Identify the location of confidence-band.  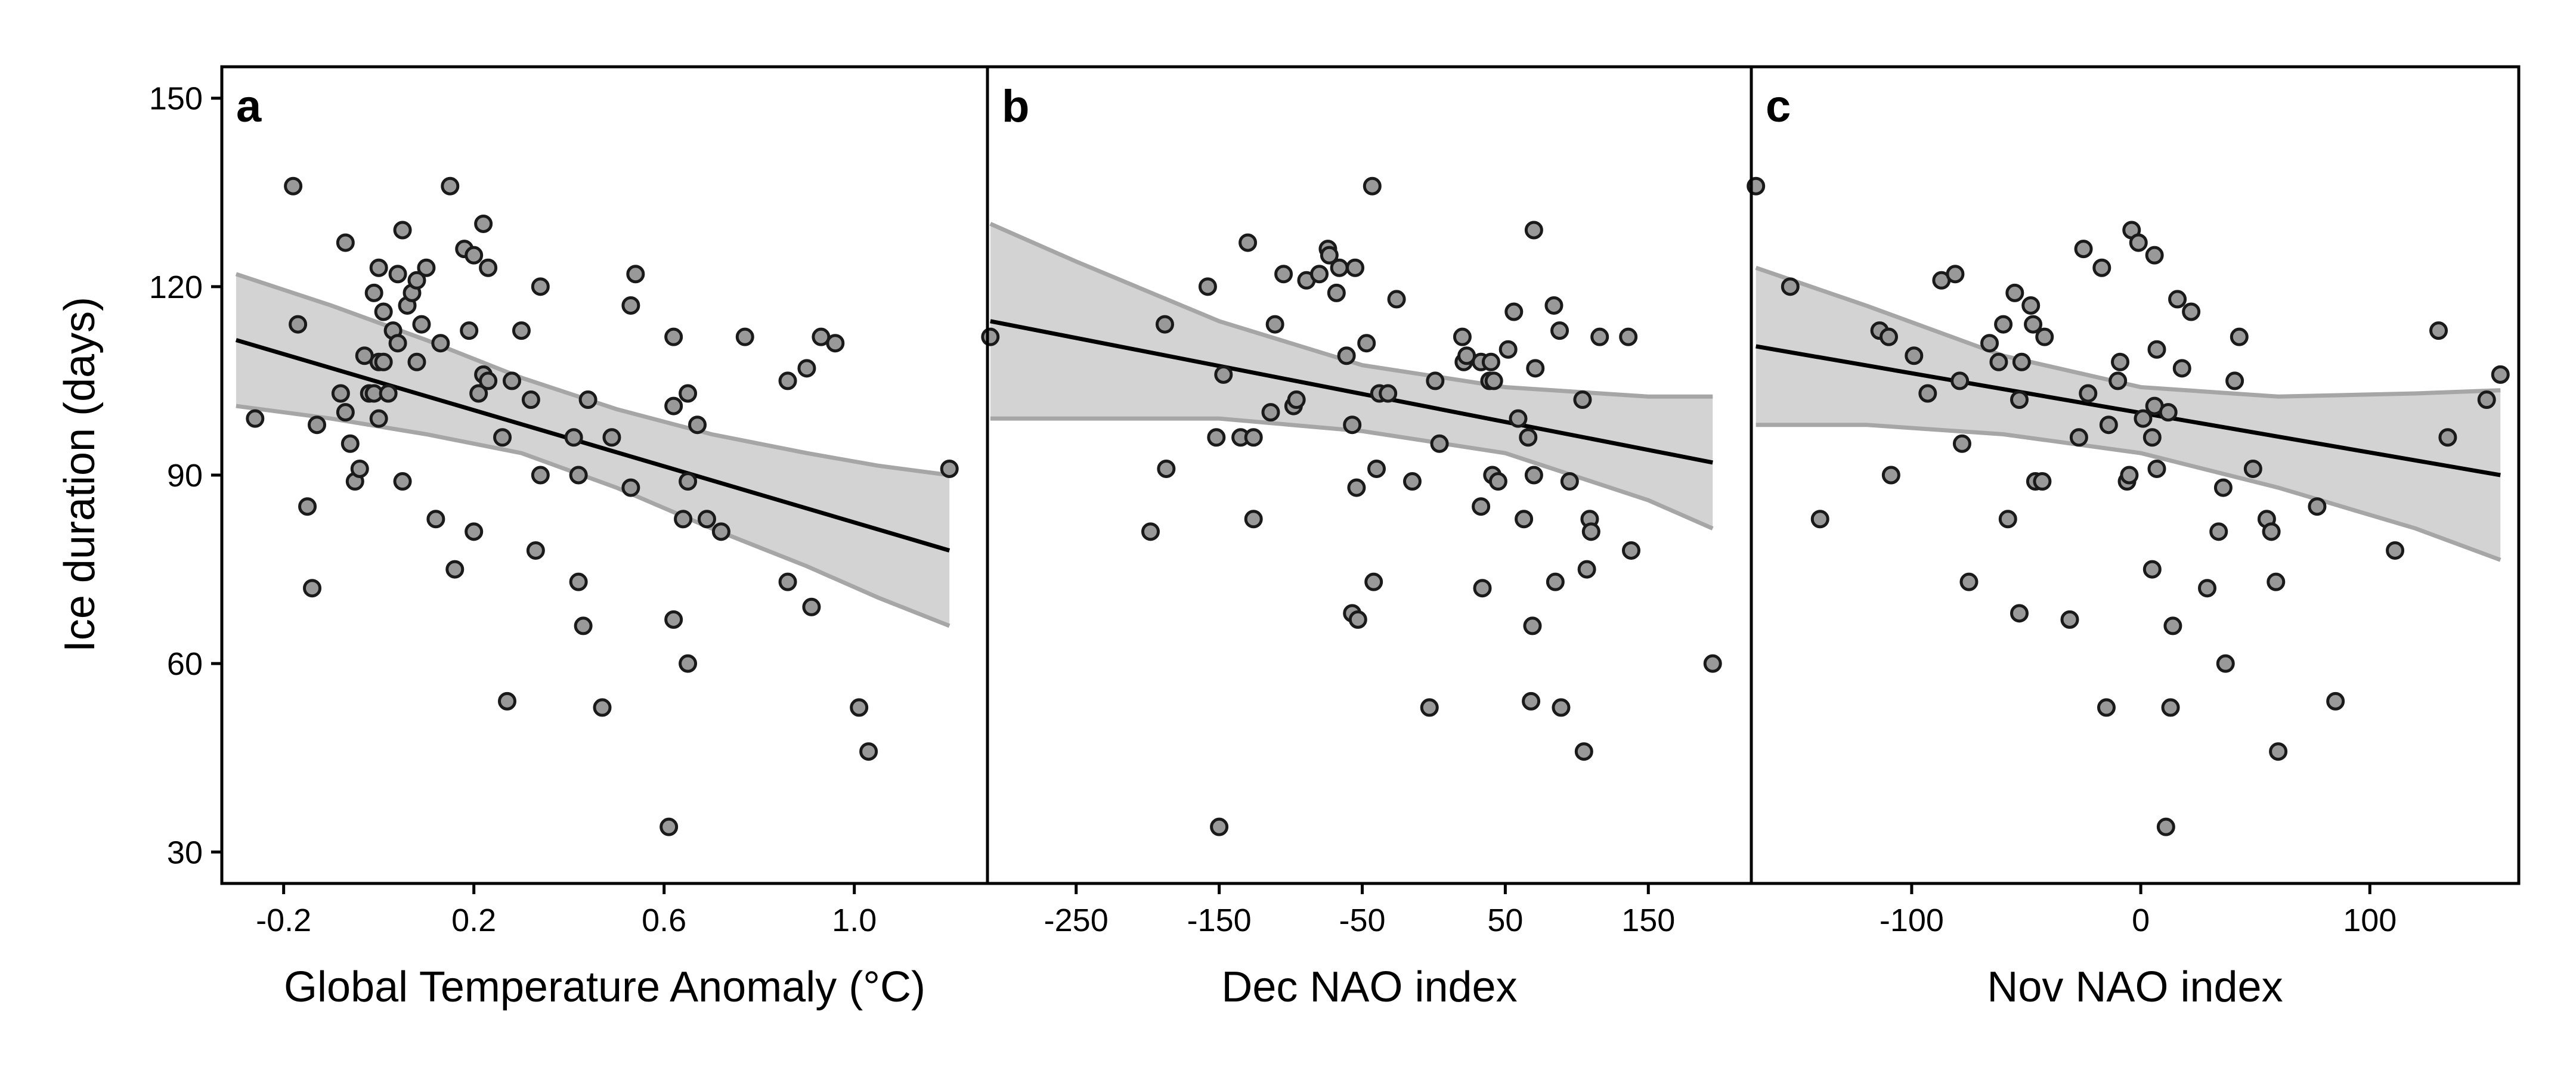
(2128, 414).